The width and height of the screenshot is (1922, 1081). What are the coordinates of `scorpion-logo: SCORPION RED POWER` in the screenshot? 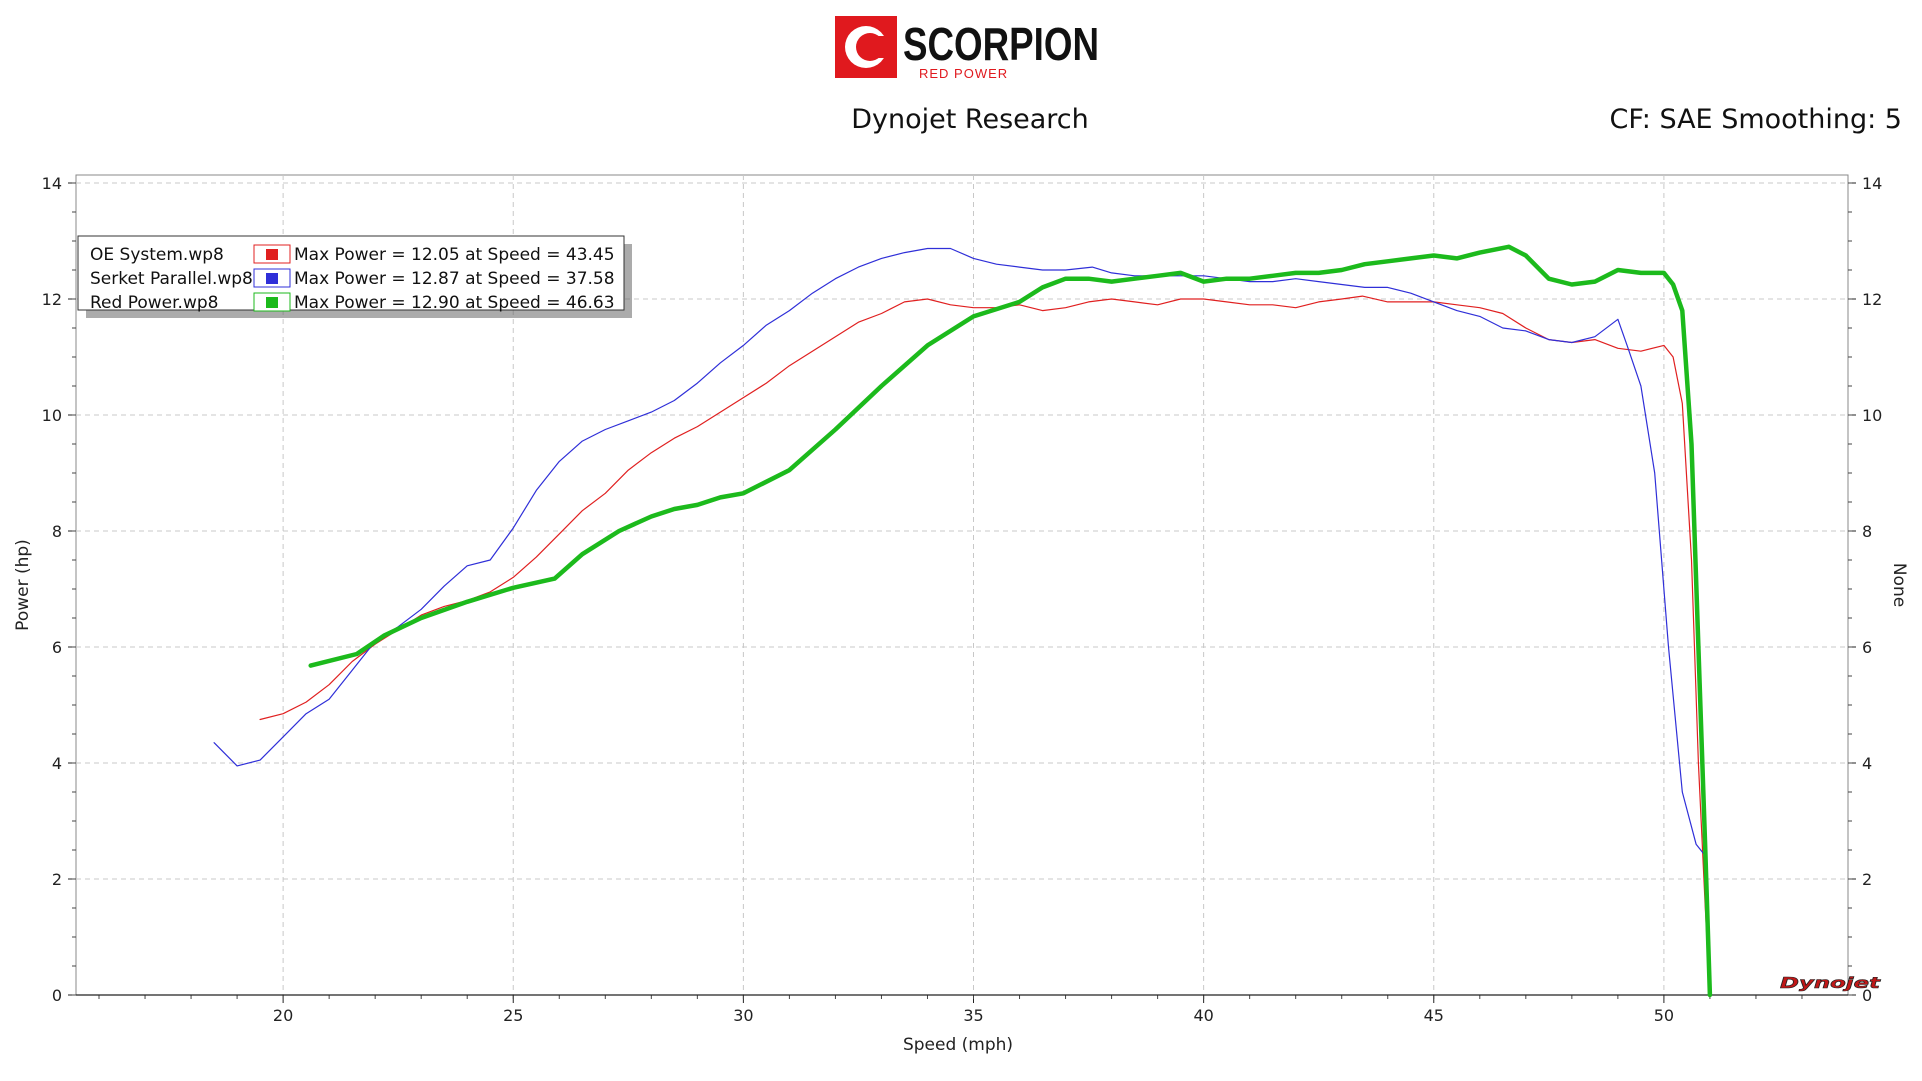 It's located at (970, 51).